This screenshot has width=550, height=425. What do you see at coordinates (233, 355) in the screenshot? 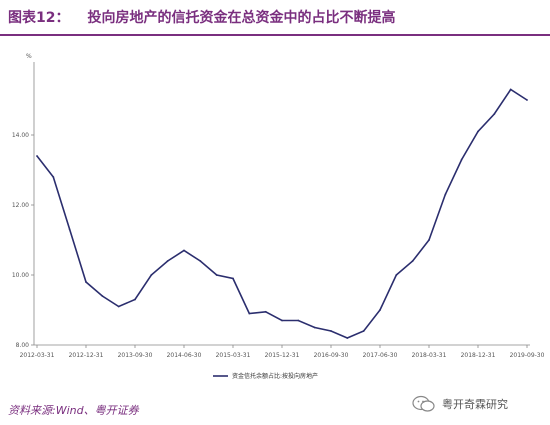
I see `x-tick-label: 2015-03-31` at bounding box center [233, 355].